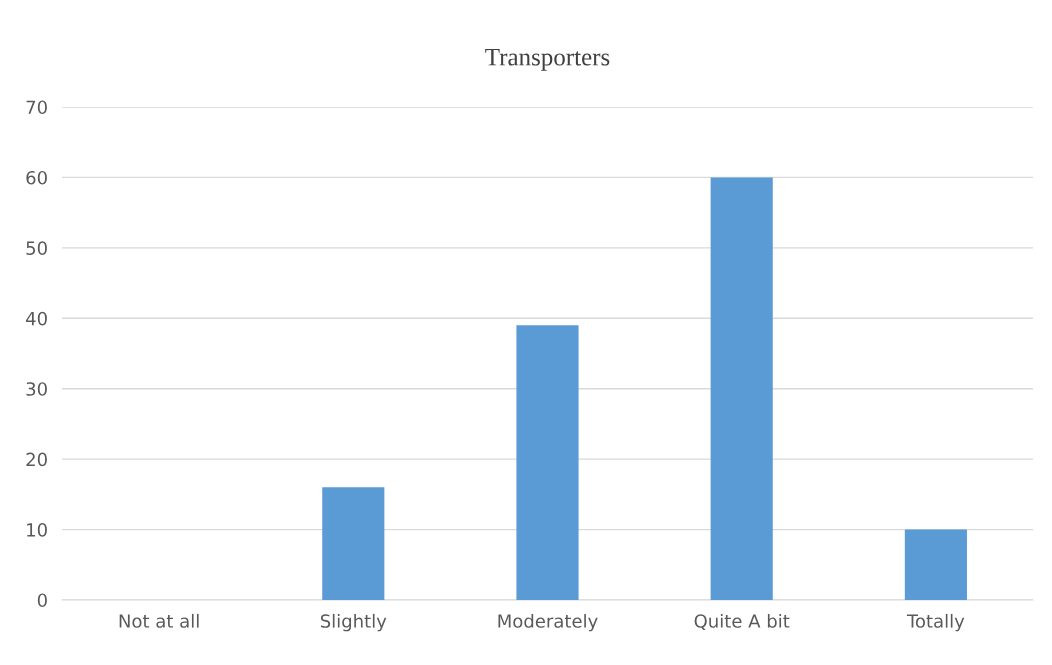 The width and height of the screenshot is (1052, 665). Describe the element at coordinates (36, 389) in the screenshot. I see `y-tick-label: 30` at that location.